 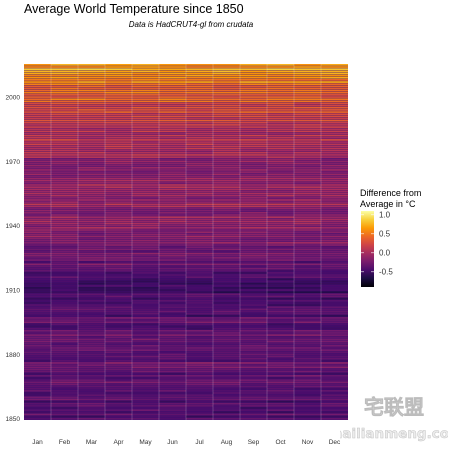 I want to click on x-tick-label: Jan, so click(x=37, y=442).